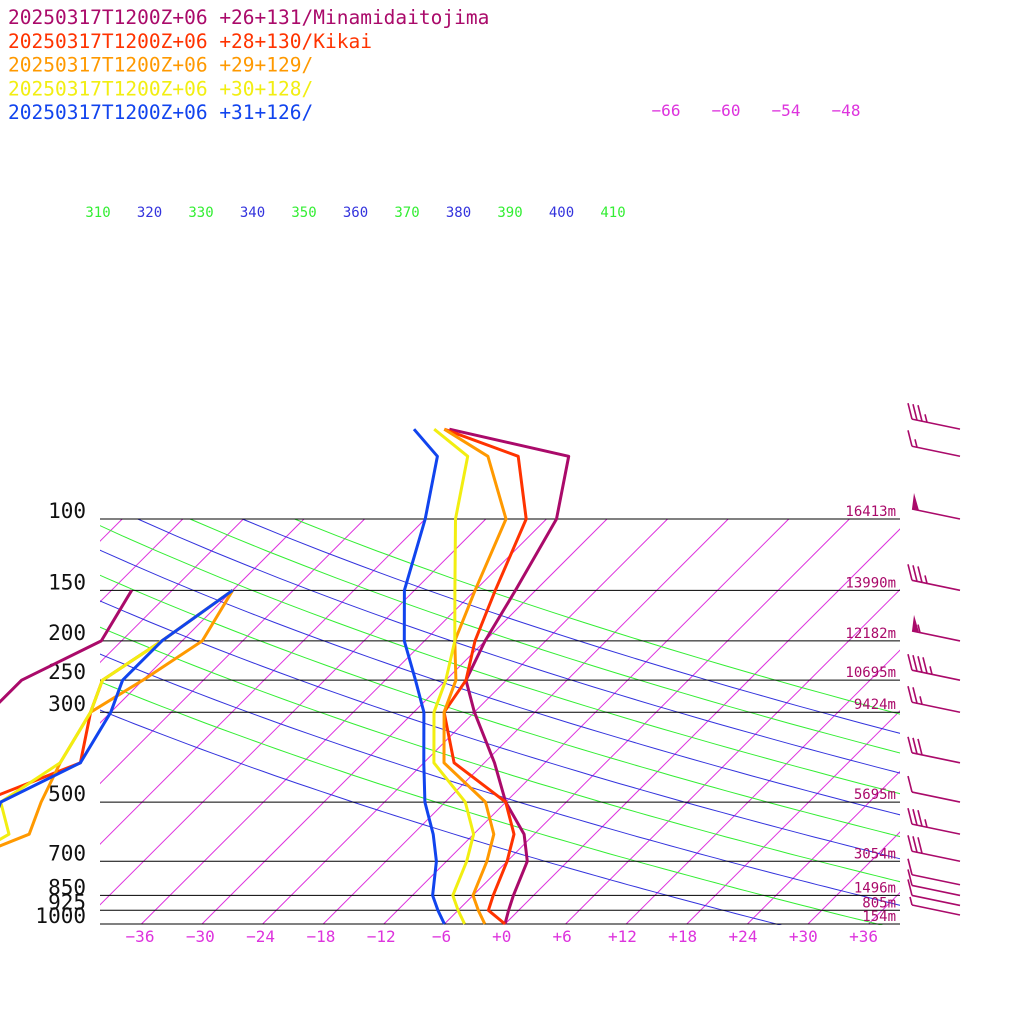 This screenshot has width=1024, height=1024. I want to click on x-tick-label: +0, so click(501, 936).